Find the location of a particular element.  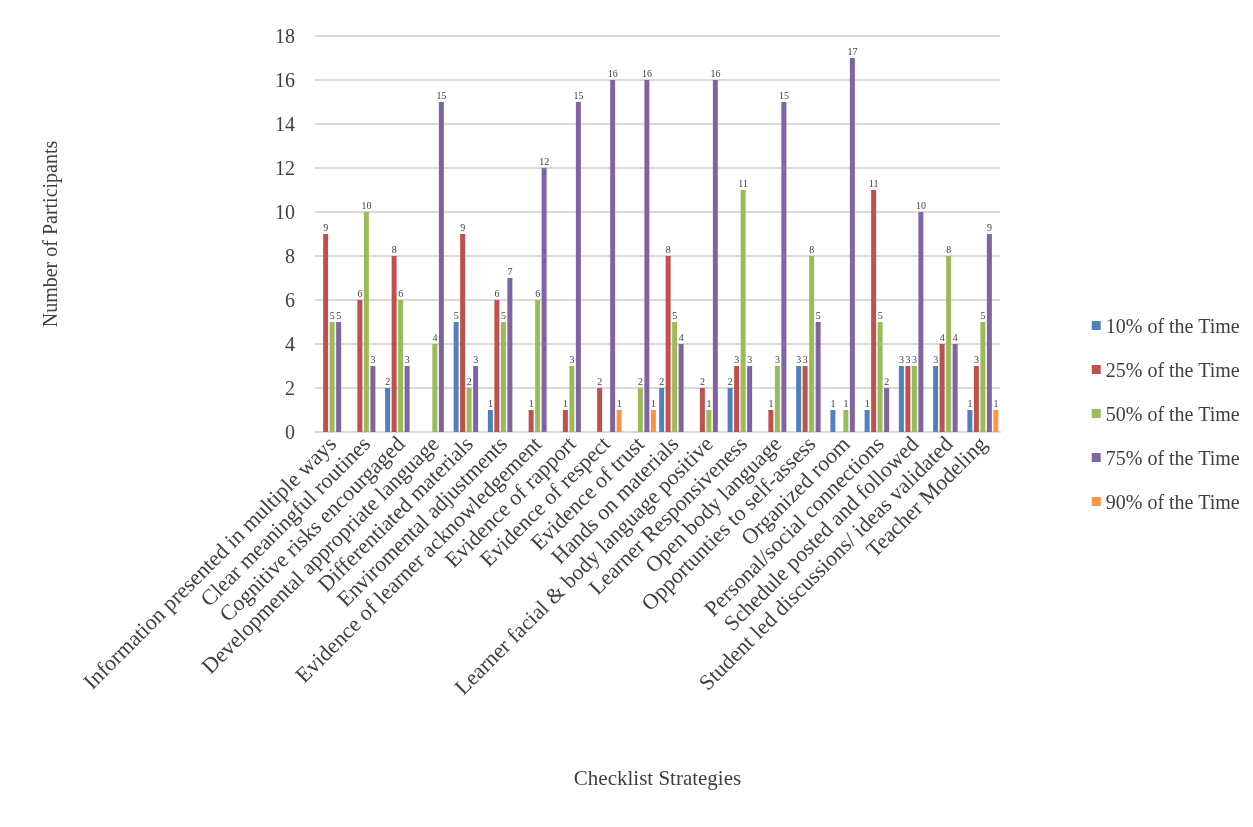

data-label: 7 is located at coordinates (510, 271).